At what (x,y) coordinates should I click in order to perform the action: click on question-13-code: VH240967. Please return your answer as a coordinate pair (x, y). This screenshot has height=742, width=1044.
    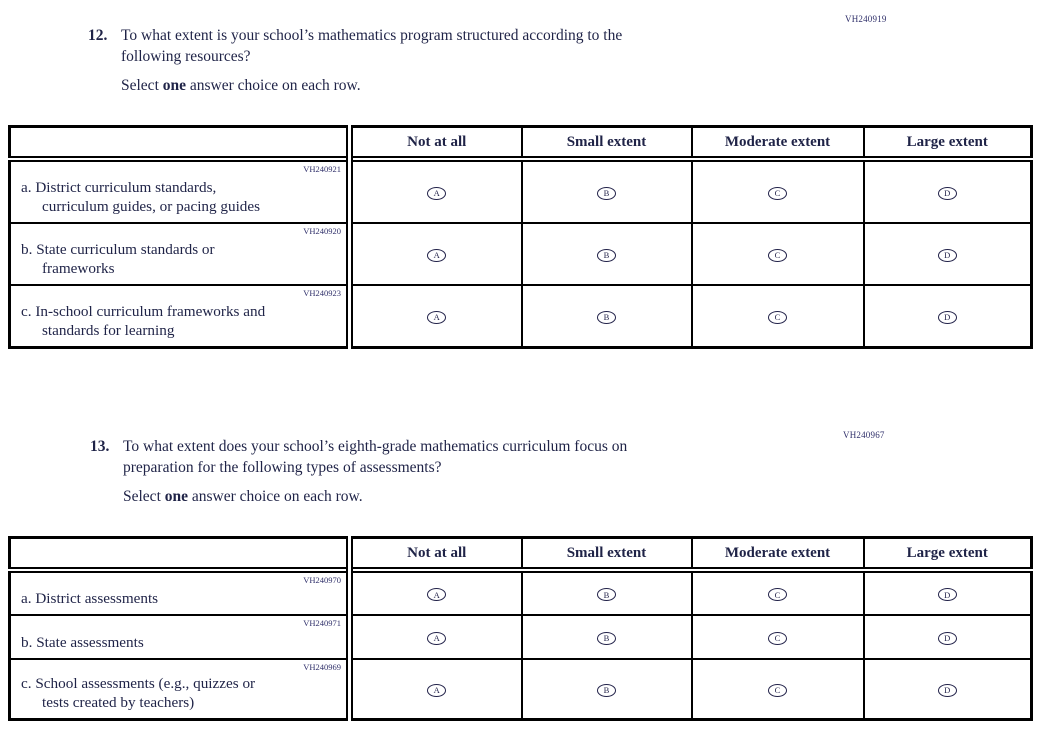
    Looking at the image, I should click on (864, 435).